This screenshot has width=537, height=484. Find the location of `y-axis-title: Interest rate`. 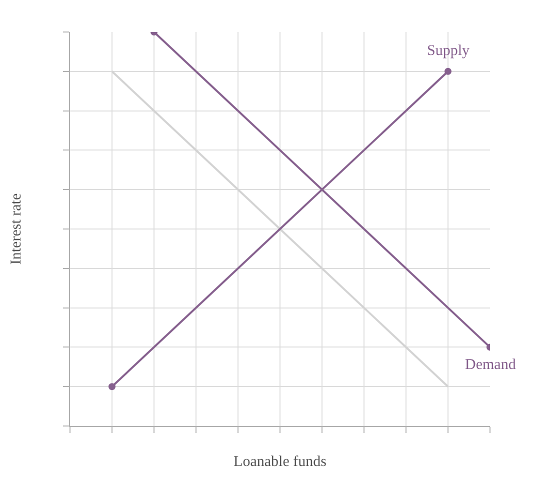

y-axis-title: Interest rate is located at coordinates (16, 229).